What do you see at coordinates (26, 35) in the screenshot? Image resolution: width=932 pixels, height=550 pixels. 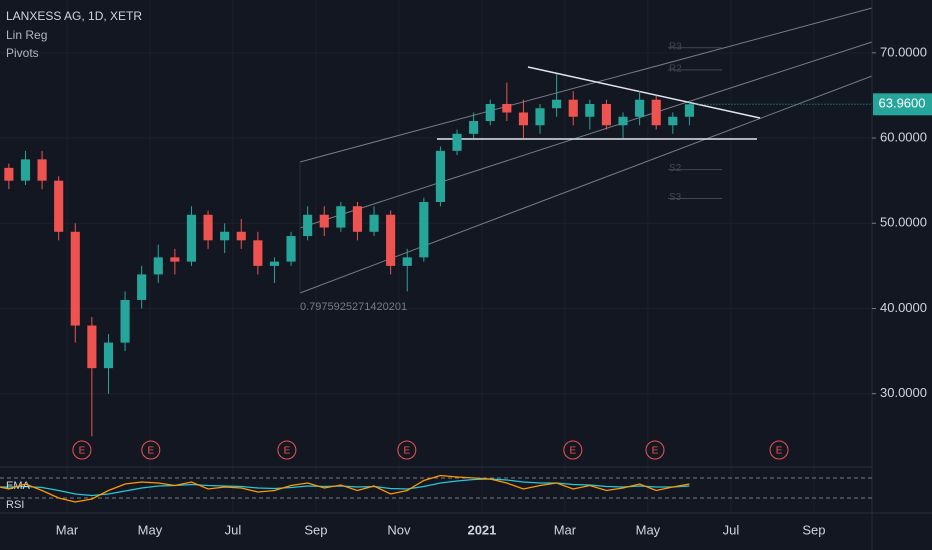 I see `indicator-label: Lin Reg` at bounding box center [26, 35].